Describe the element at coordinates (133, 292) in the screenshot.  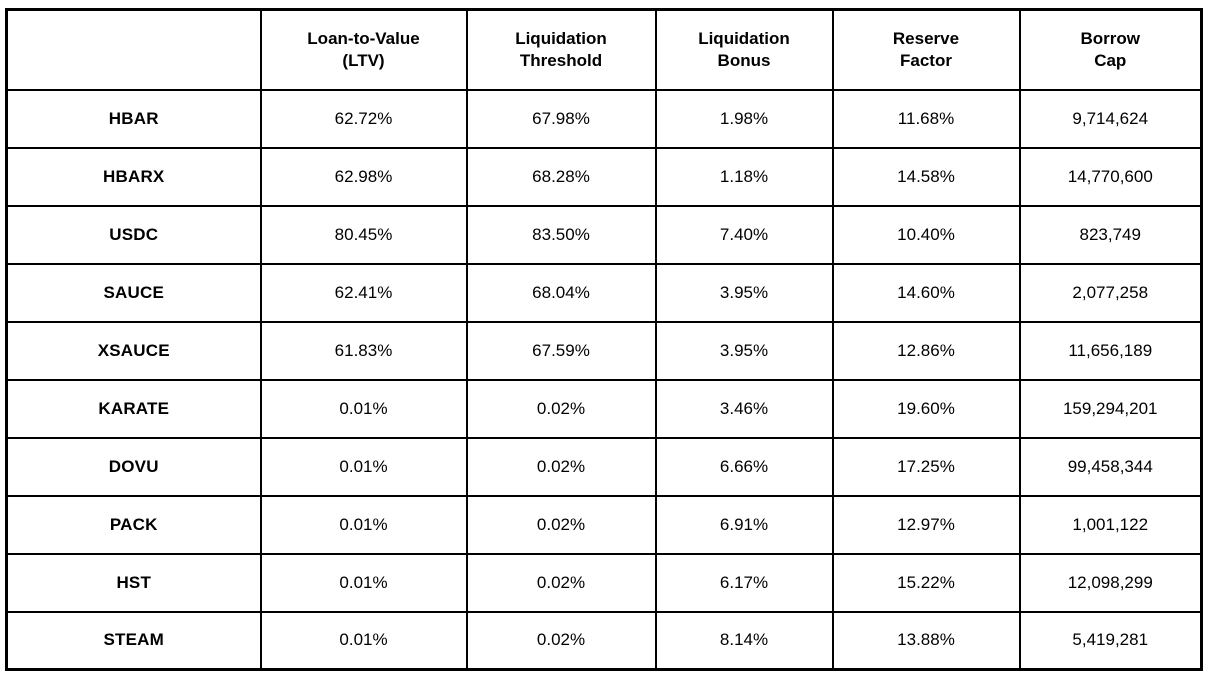
I see `row-label-token: SAUCE` at that location.